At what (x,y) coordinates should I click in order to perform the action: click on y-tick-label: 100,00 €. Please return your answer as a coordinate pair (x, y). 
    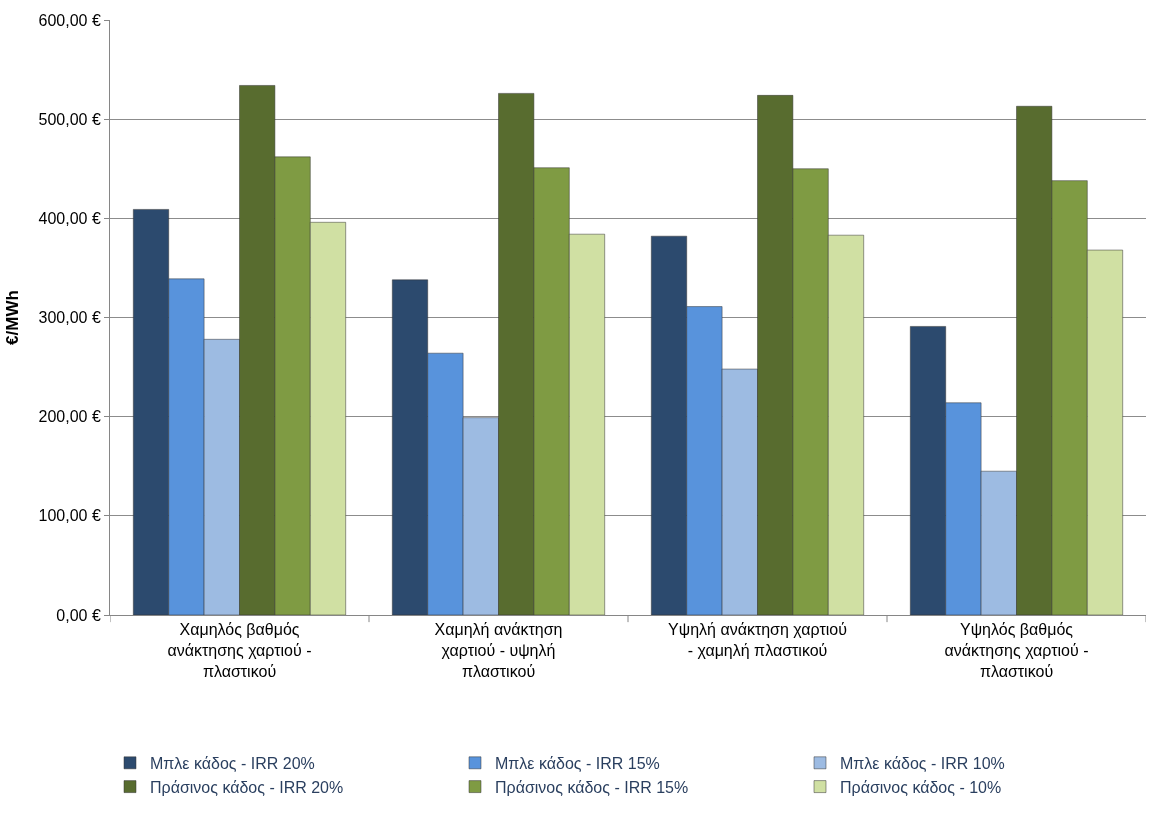
    Looking at the image, I should click on (69, 516).